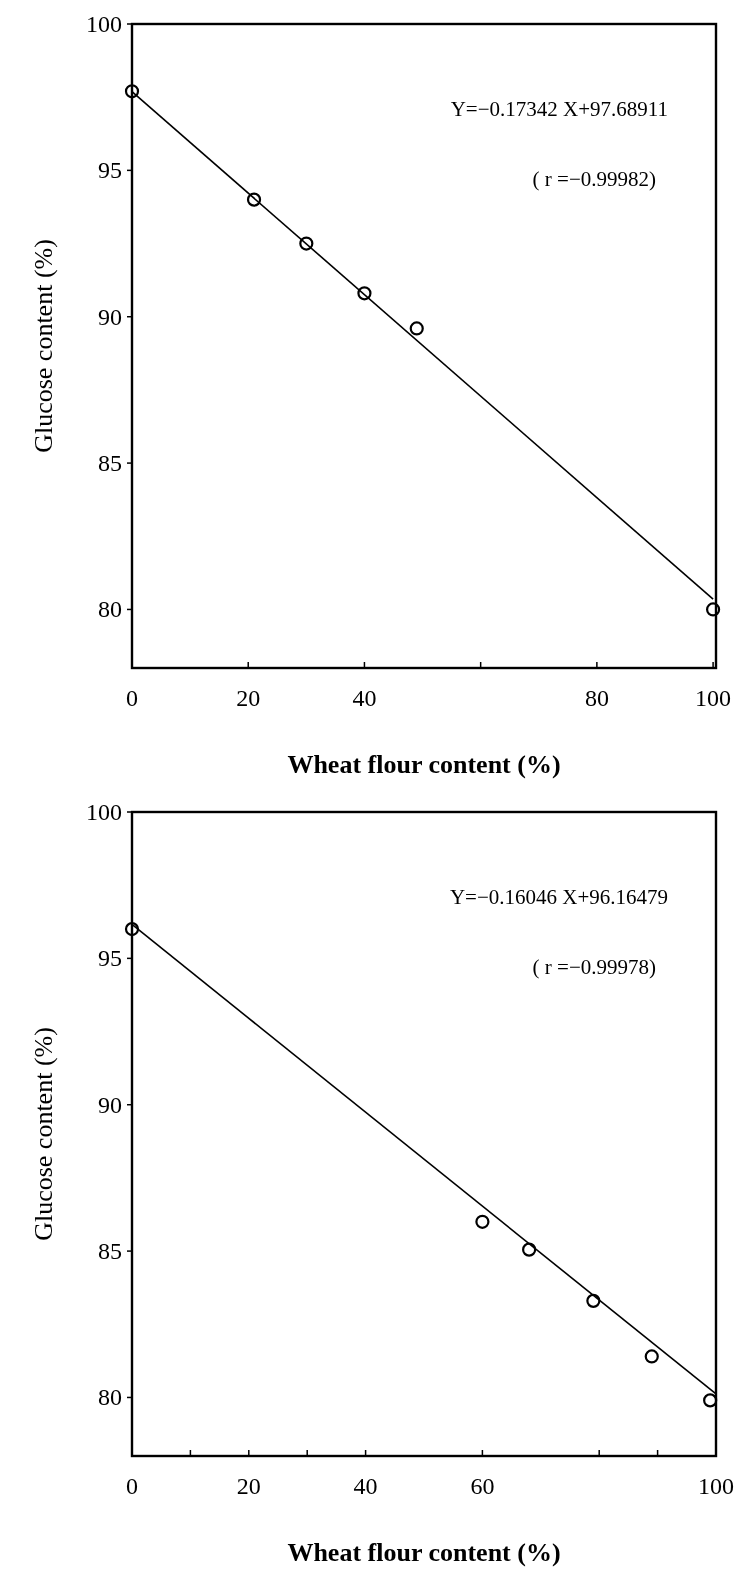 The height and width of the screenshot is (1578, 752). What do you see at coordinates (594, 179) in the screenshot?
I see `annotation: ( r =−0.99982)` at bounding box center [594, 179].